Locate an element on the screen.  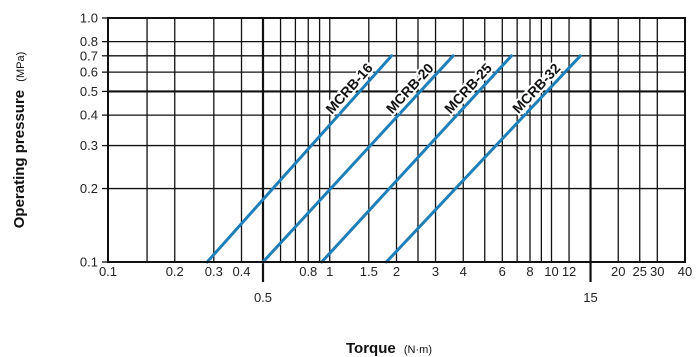
series-label-mcrb-25: MCRB-25 is located at coordinates (468, 88).